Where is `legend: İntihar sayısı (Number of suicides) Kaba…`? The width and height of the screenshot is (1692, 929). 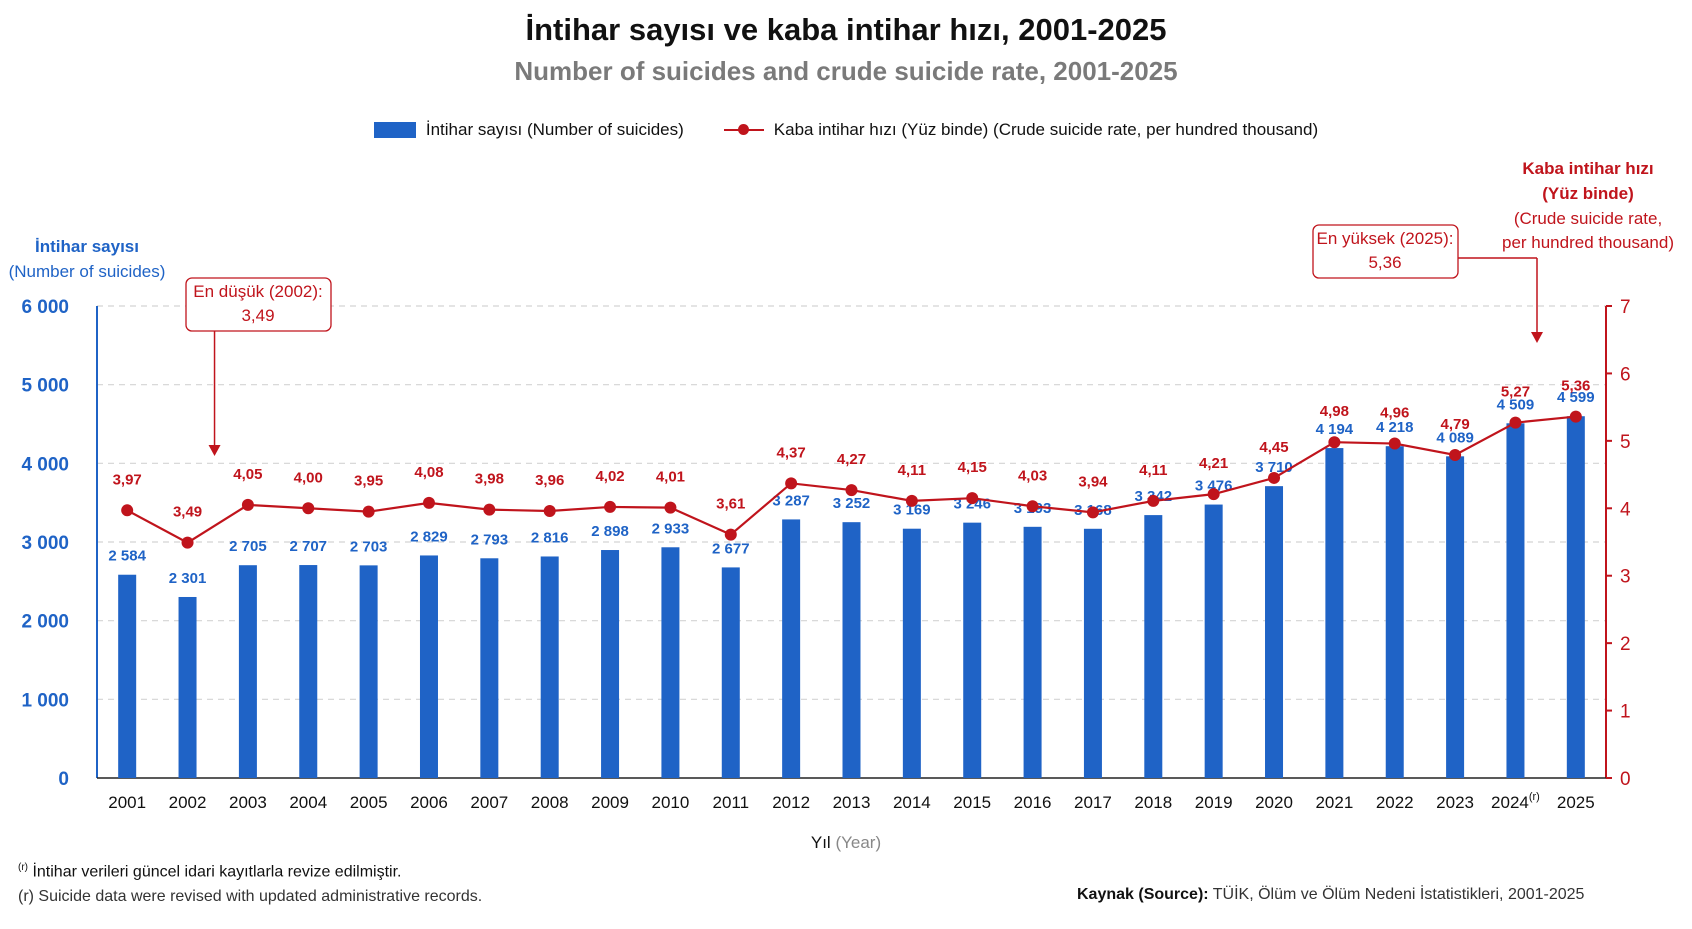
legend: İntihar sayısı (Number of suicides) Kaba… is located at coordinates (846, 130).